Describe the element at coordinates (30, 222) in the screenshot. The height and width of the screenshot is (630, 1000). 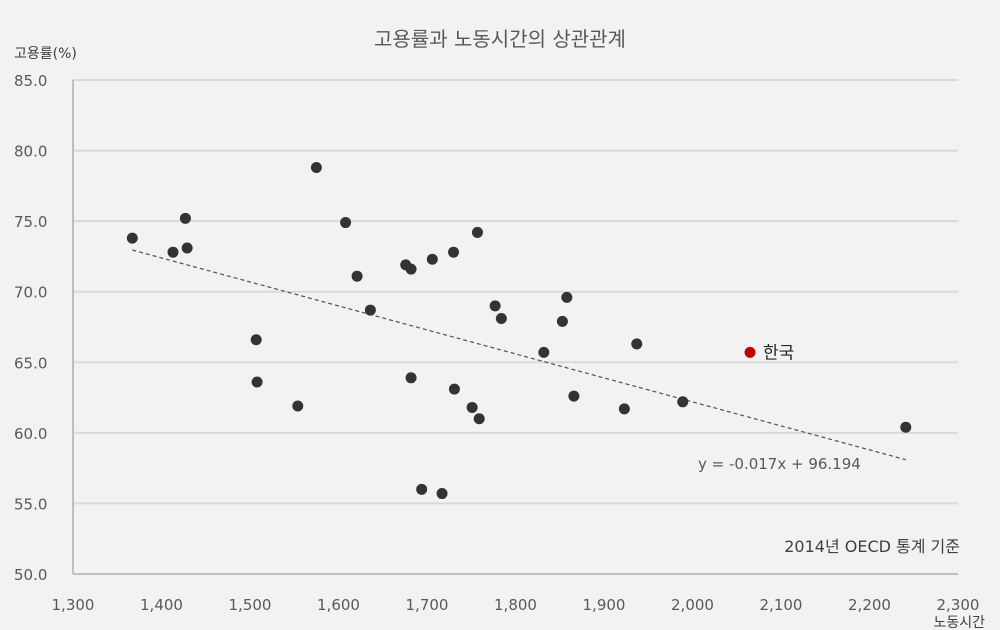
I see `y-tick-label: 75.0` at that location.